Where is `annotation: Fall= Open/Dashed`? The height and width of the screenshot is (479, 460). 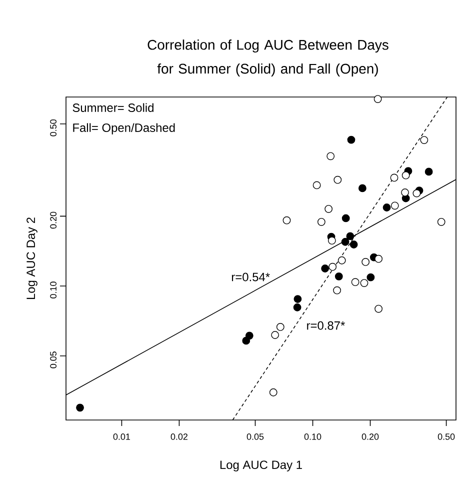 annotation: Fall= Open/Dashed is located at coordinates (124, 128).